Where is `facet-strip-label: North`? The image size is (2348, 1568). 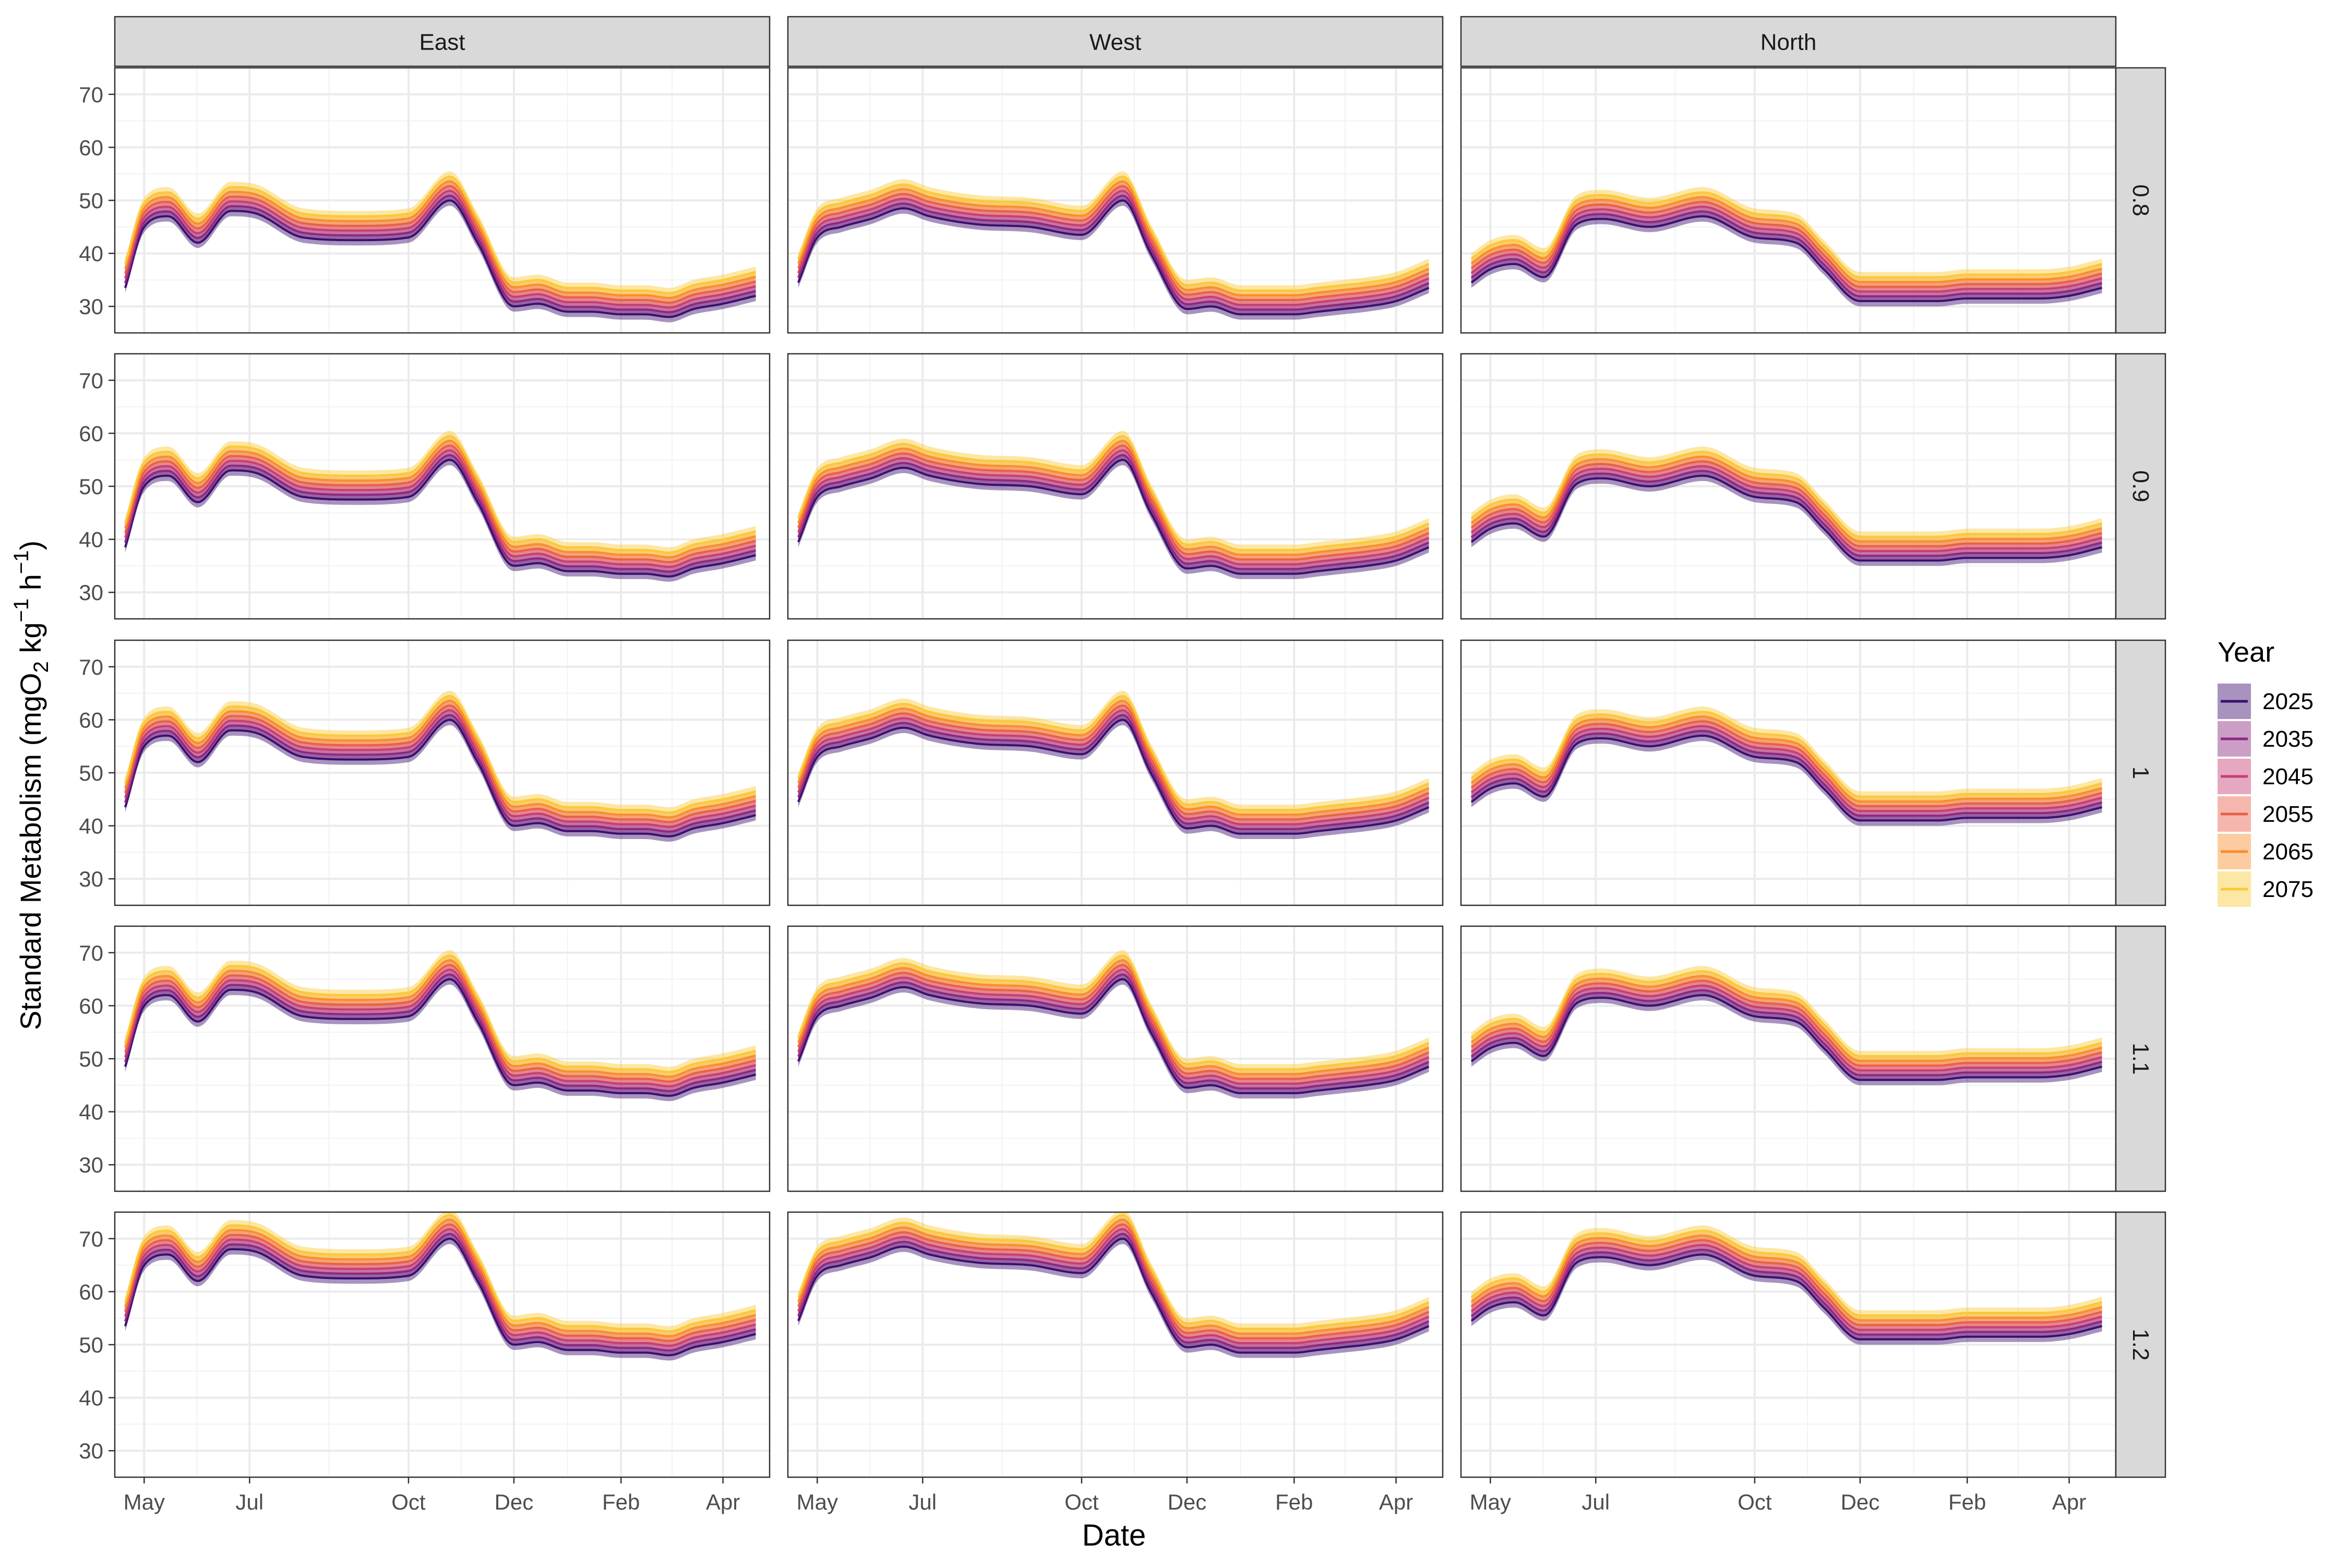
facet-strip-label: North is located at coordinates (1788, 43).